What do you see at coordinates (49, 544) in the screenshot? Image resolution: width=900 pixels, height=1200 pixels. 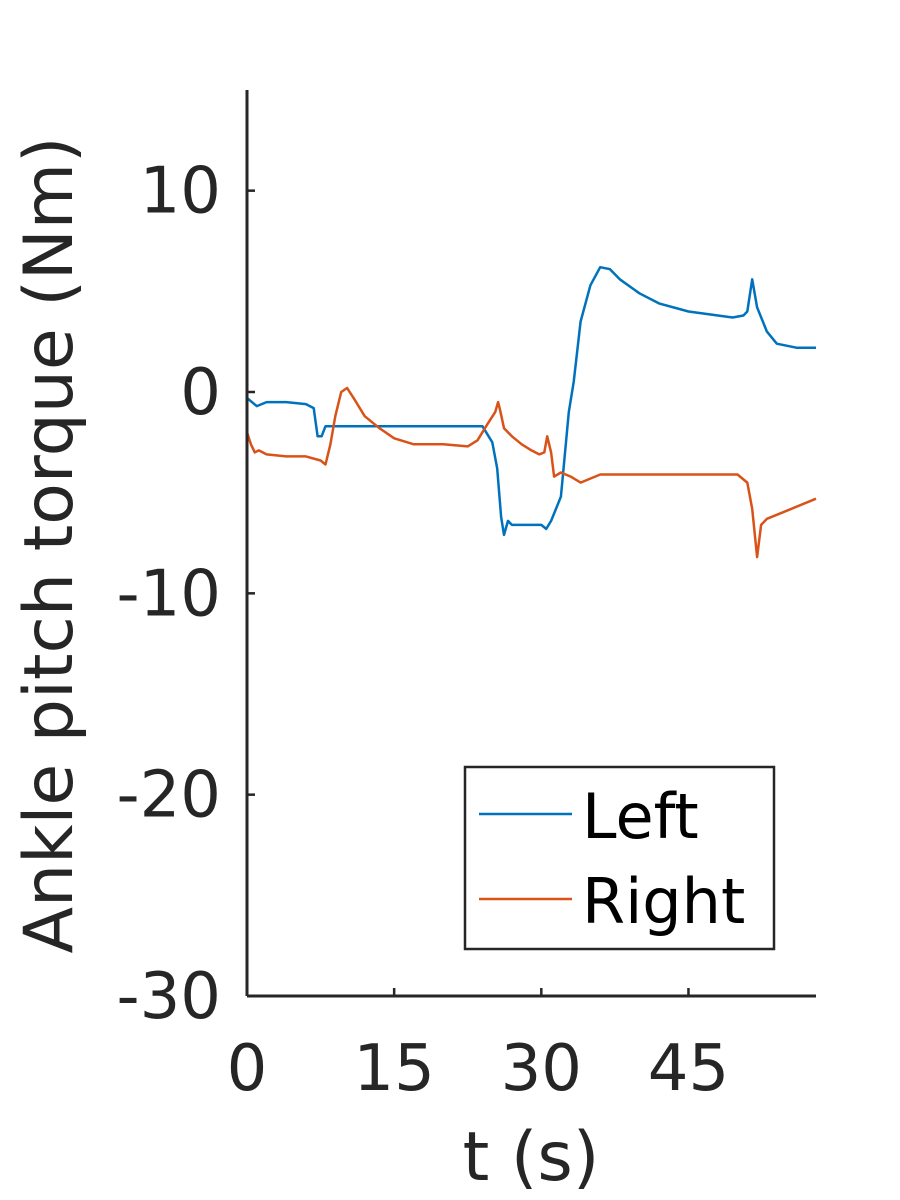 I see `y-axis-label: Ankle pitch torque (Nm)` at bounding box center [49, 544].